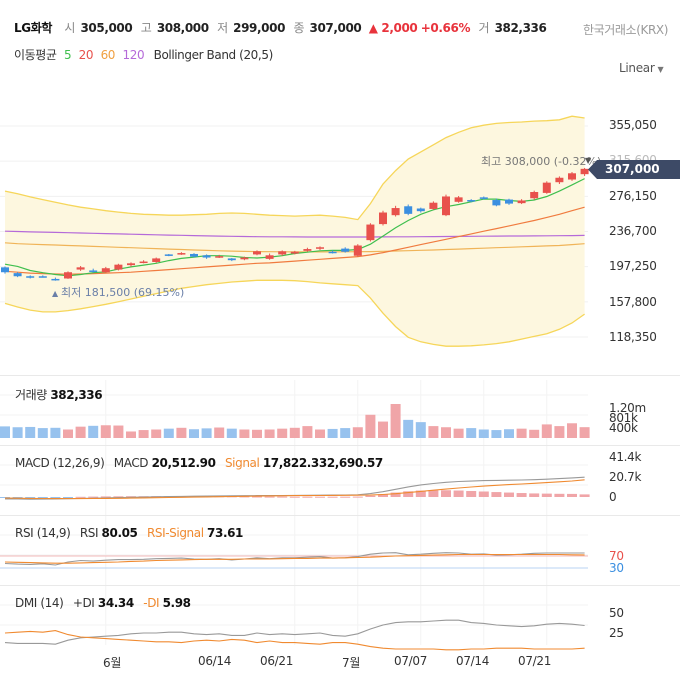 The height and width of the screenshot is (697, 680). What do you see at coordinates (242, 463) in the screenshot?
I see `macd-signal-label: Signal` at bounding box center [242, 463].